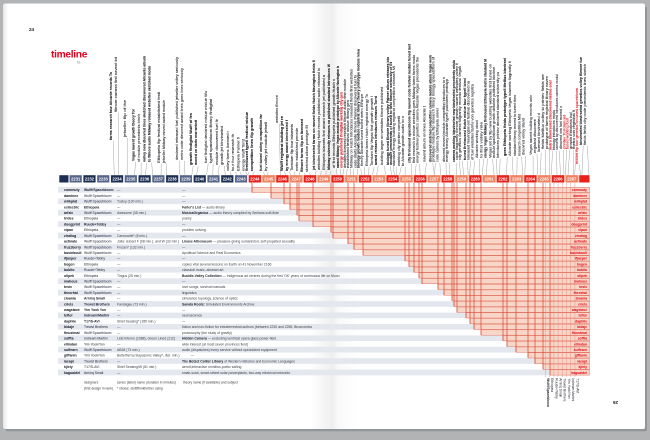 The image size is (650, 440). What do you see at coordinates (91, 276) in the screenshot?
I see `svg-text: Ethiopeia` at bounding box center [91, 276].